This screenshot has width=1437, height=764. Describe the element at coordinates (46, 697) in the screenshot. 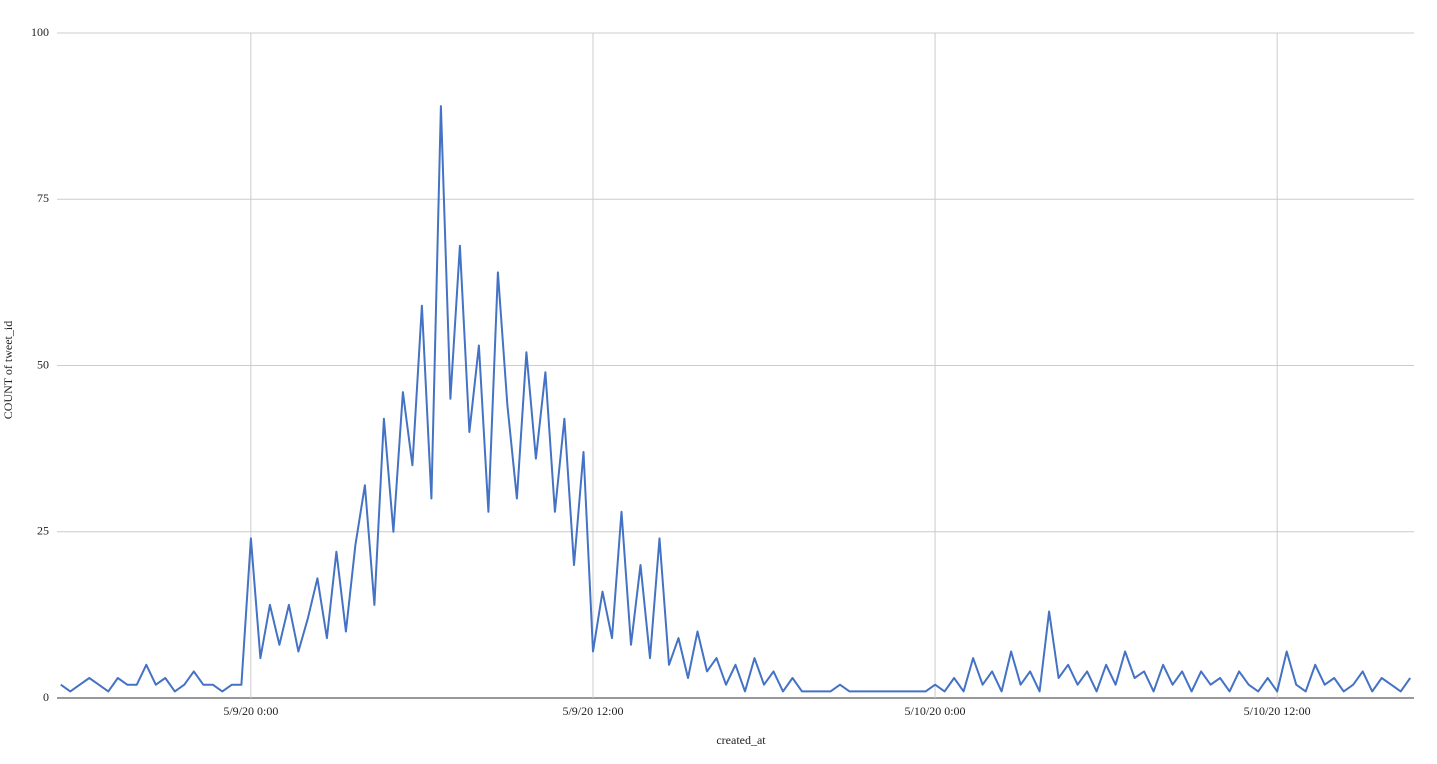

I see `y-tick-label: 0` at that location.